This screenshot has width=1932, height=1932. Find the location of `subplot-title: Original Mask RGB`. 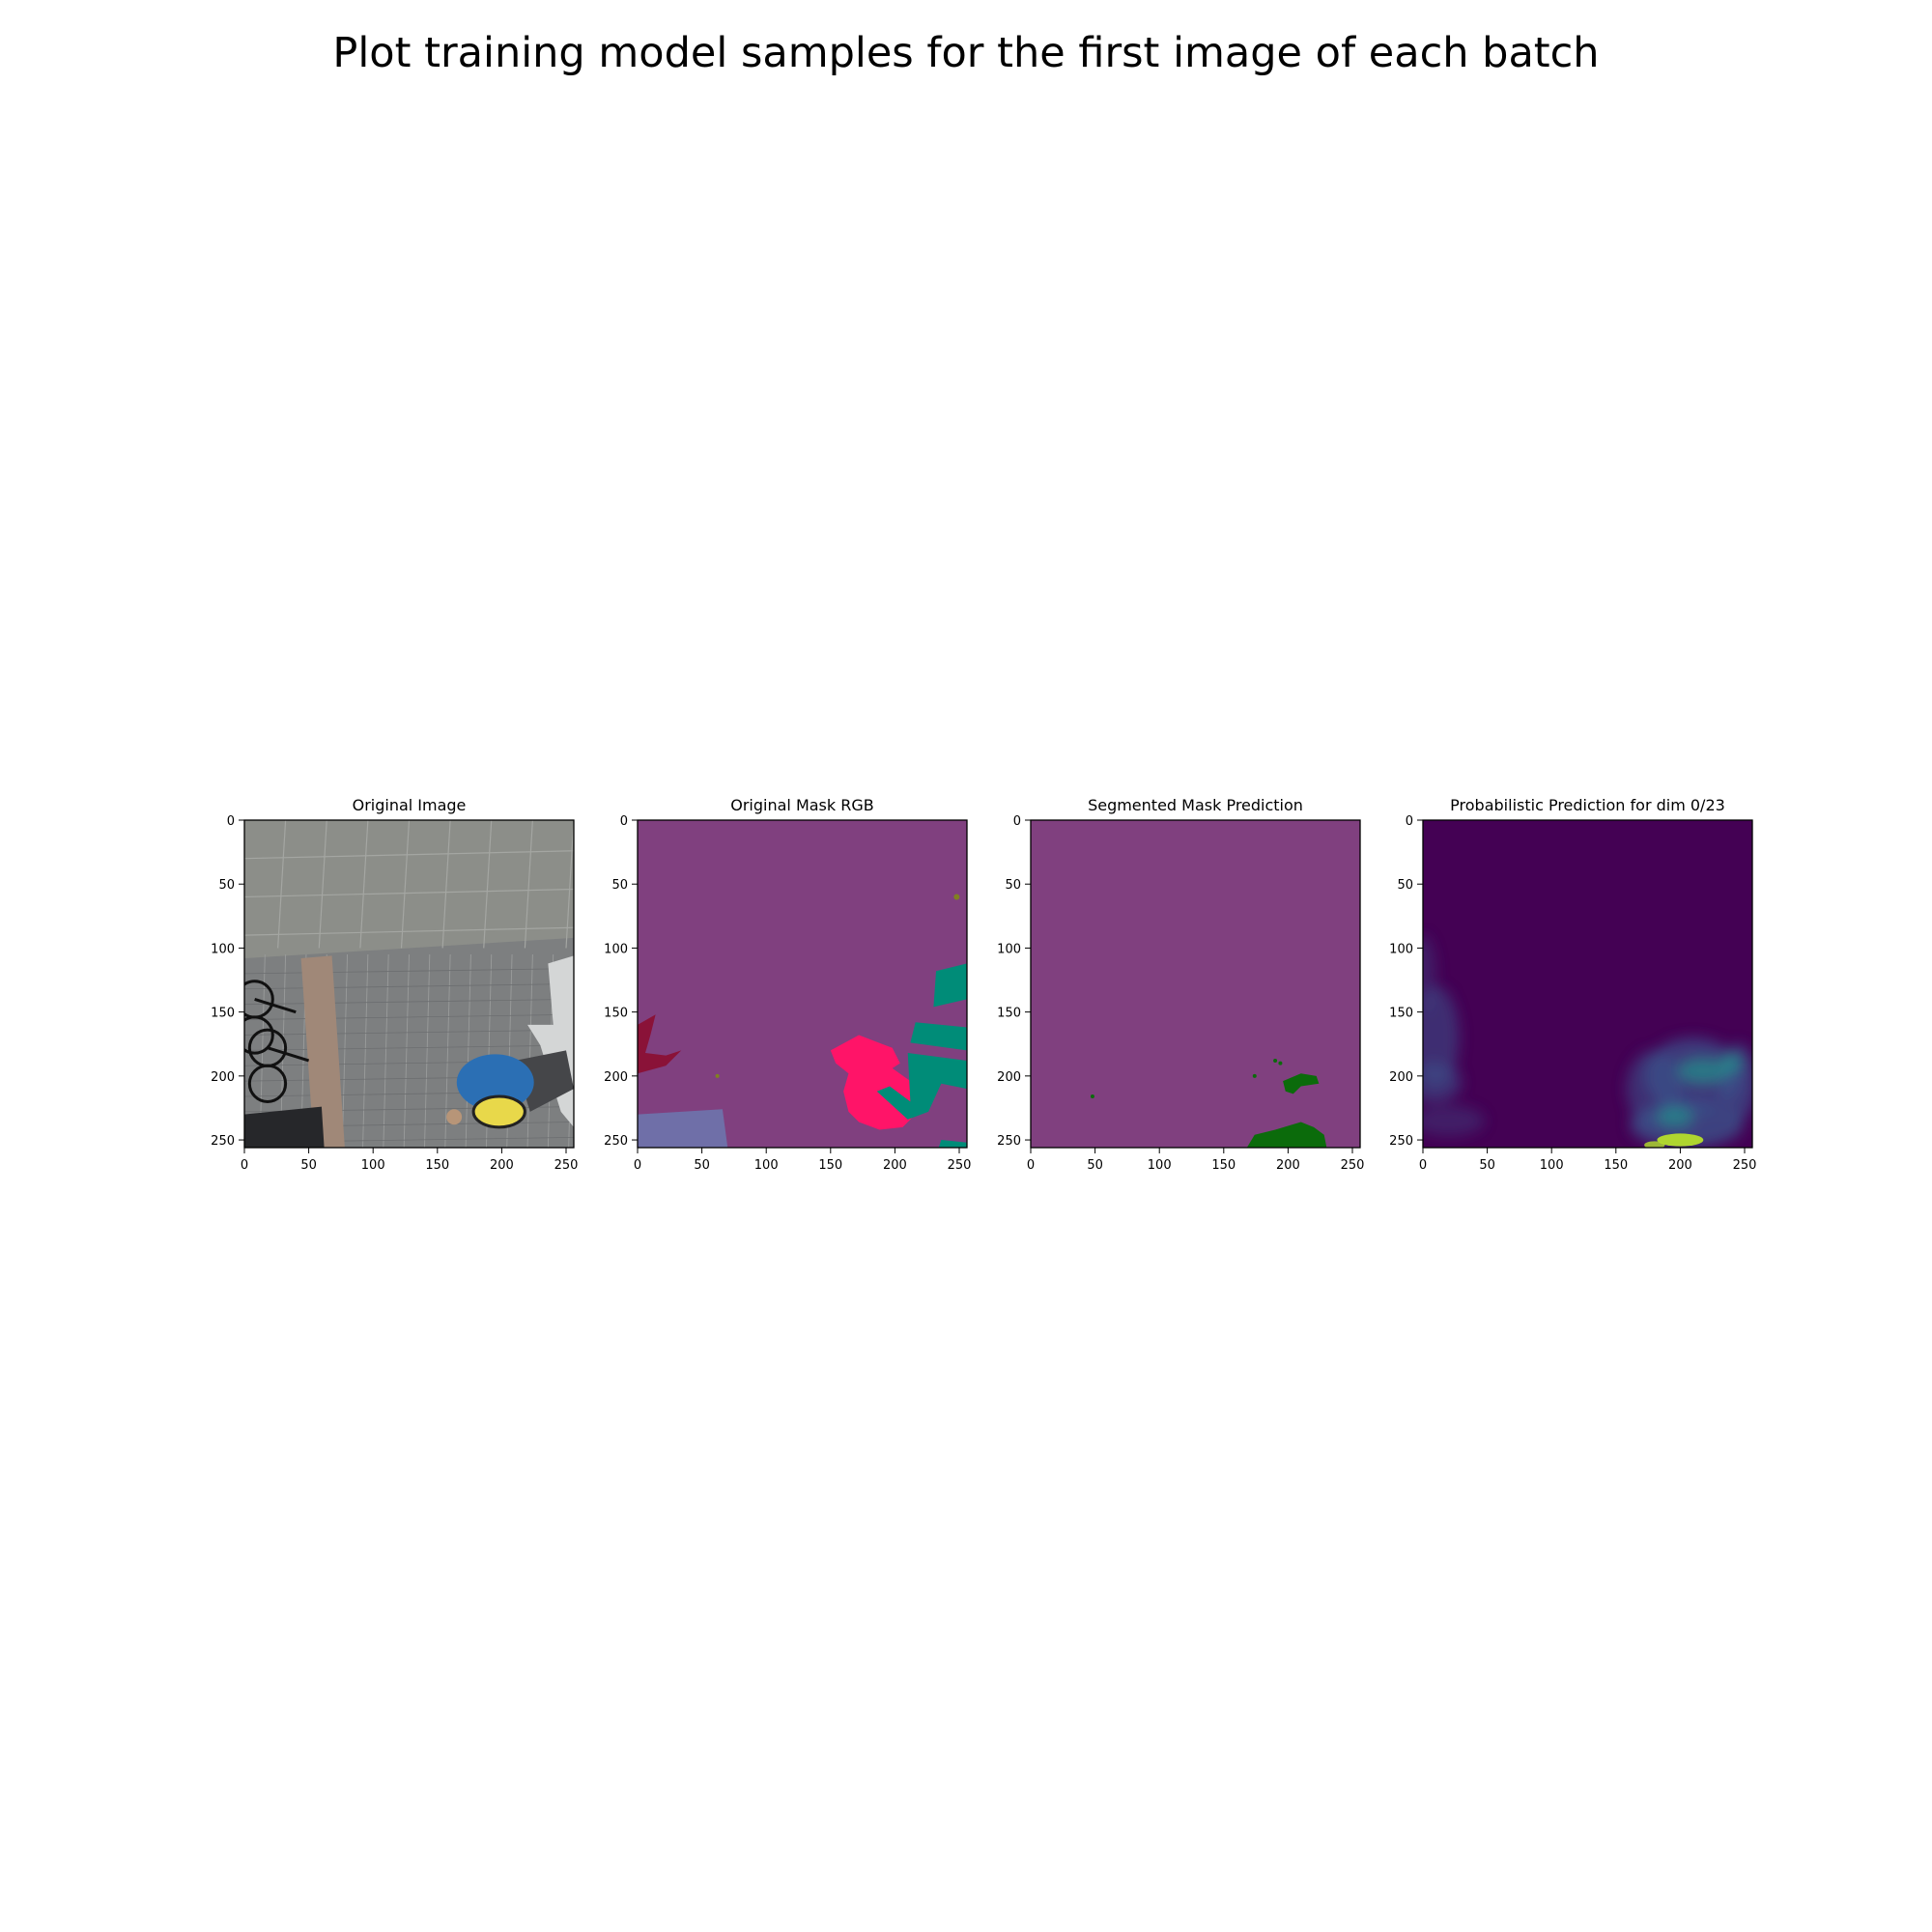

subplot-title: Original Mask RGB is located at coordinates (801, 805).